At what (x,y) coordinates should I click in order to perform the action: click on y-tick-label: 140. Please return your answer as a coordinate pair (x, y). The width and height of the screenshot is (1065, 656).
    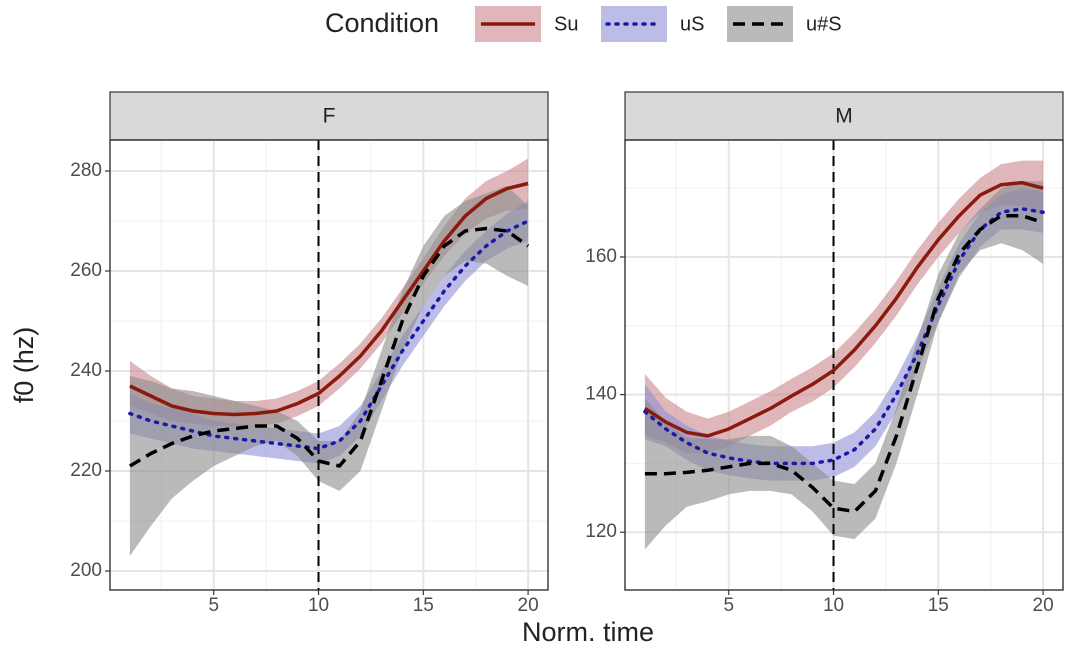
    Looking at the image, I should click on (601, 394).